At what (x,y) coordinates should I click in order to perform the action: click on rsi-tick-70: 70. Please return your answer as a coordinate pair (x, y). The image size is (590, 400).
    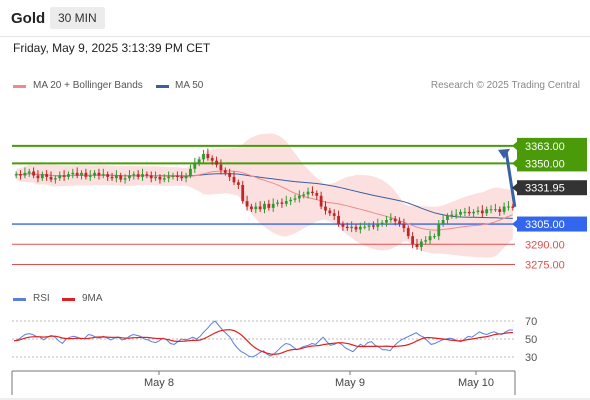
    Looking at the image, I should click on (531, 322).